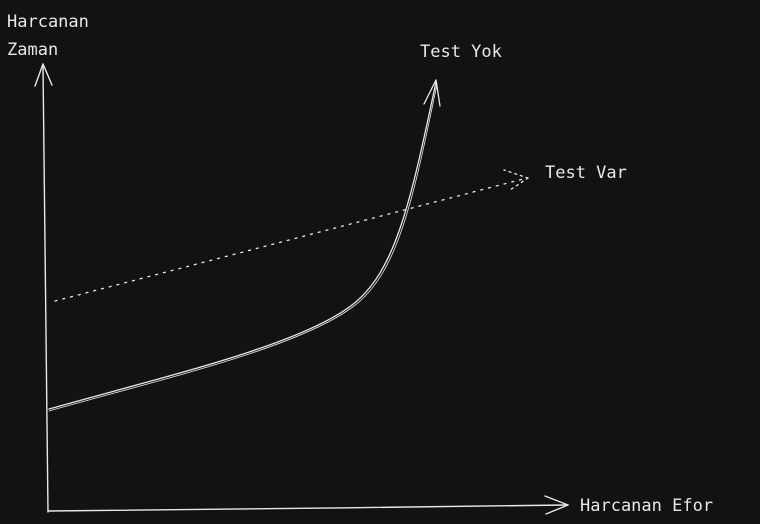  Describe the element at coordinates (43, 288) in the screenshot. I see `y-axis` at that location.